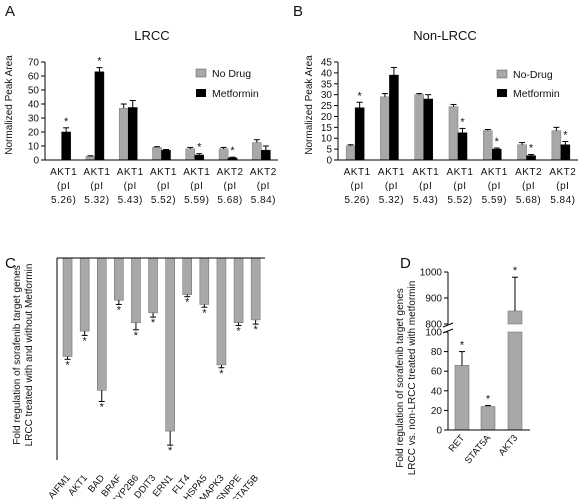 Image resolution: width=582 pixels, height=499 pixels. What do you see at coordinates (425, 200) in the screenshot?
I see `x-tick-label: 5.43)` at bounding box center [425, 200].